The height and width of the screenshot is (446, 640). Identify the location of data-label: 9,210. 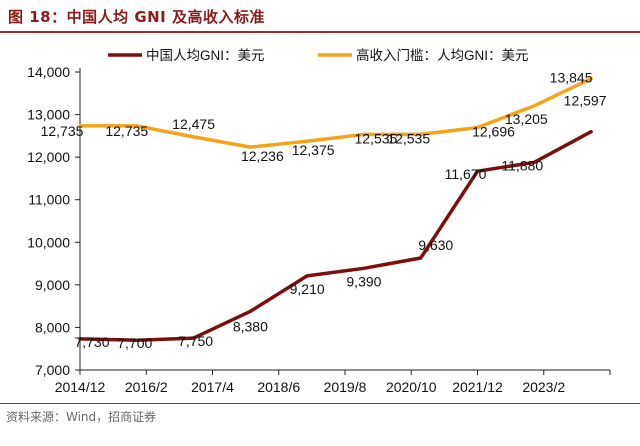
(307, 289).